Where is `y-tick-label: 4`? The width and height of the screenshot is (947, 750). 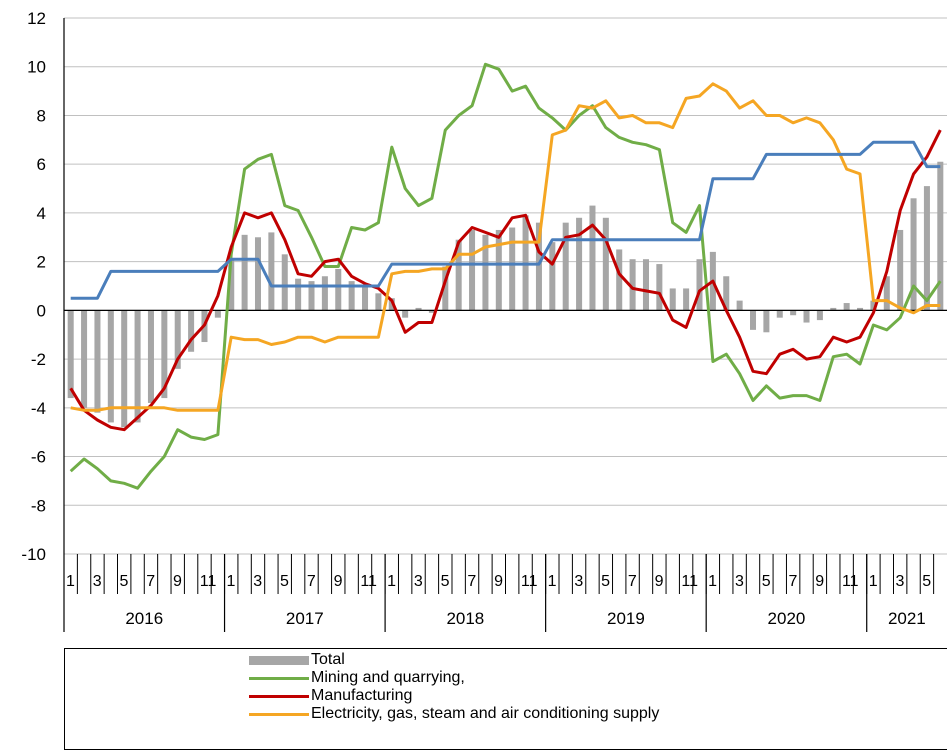 y-tick-label: 4 is located at coordinates (41, 213).